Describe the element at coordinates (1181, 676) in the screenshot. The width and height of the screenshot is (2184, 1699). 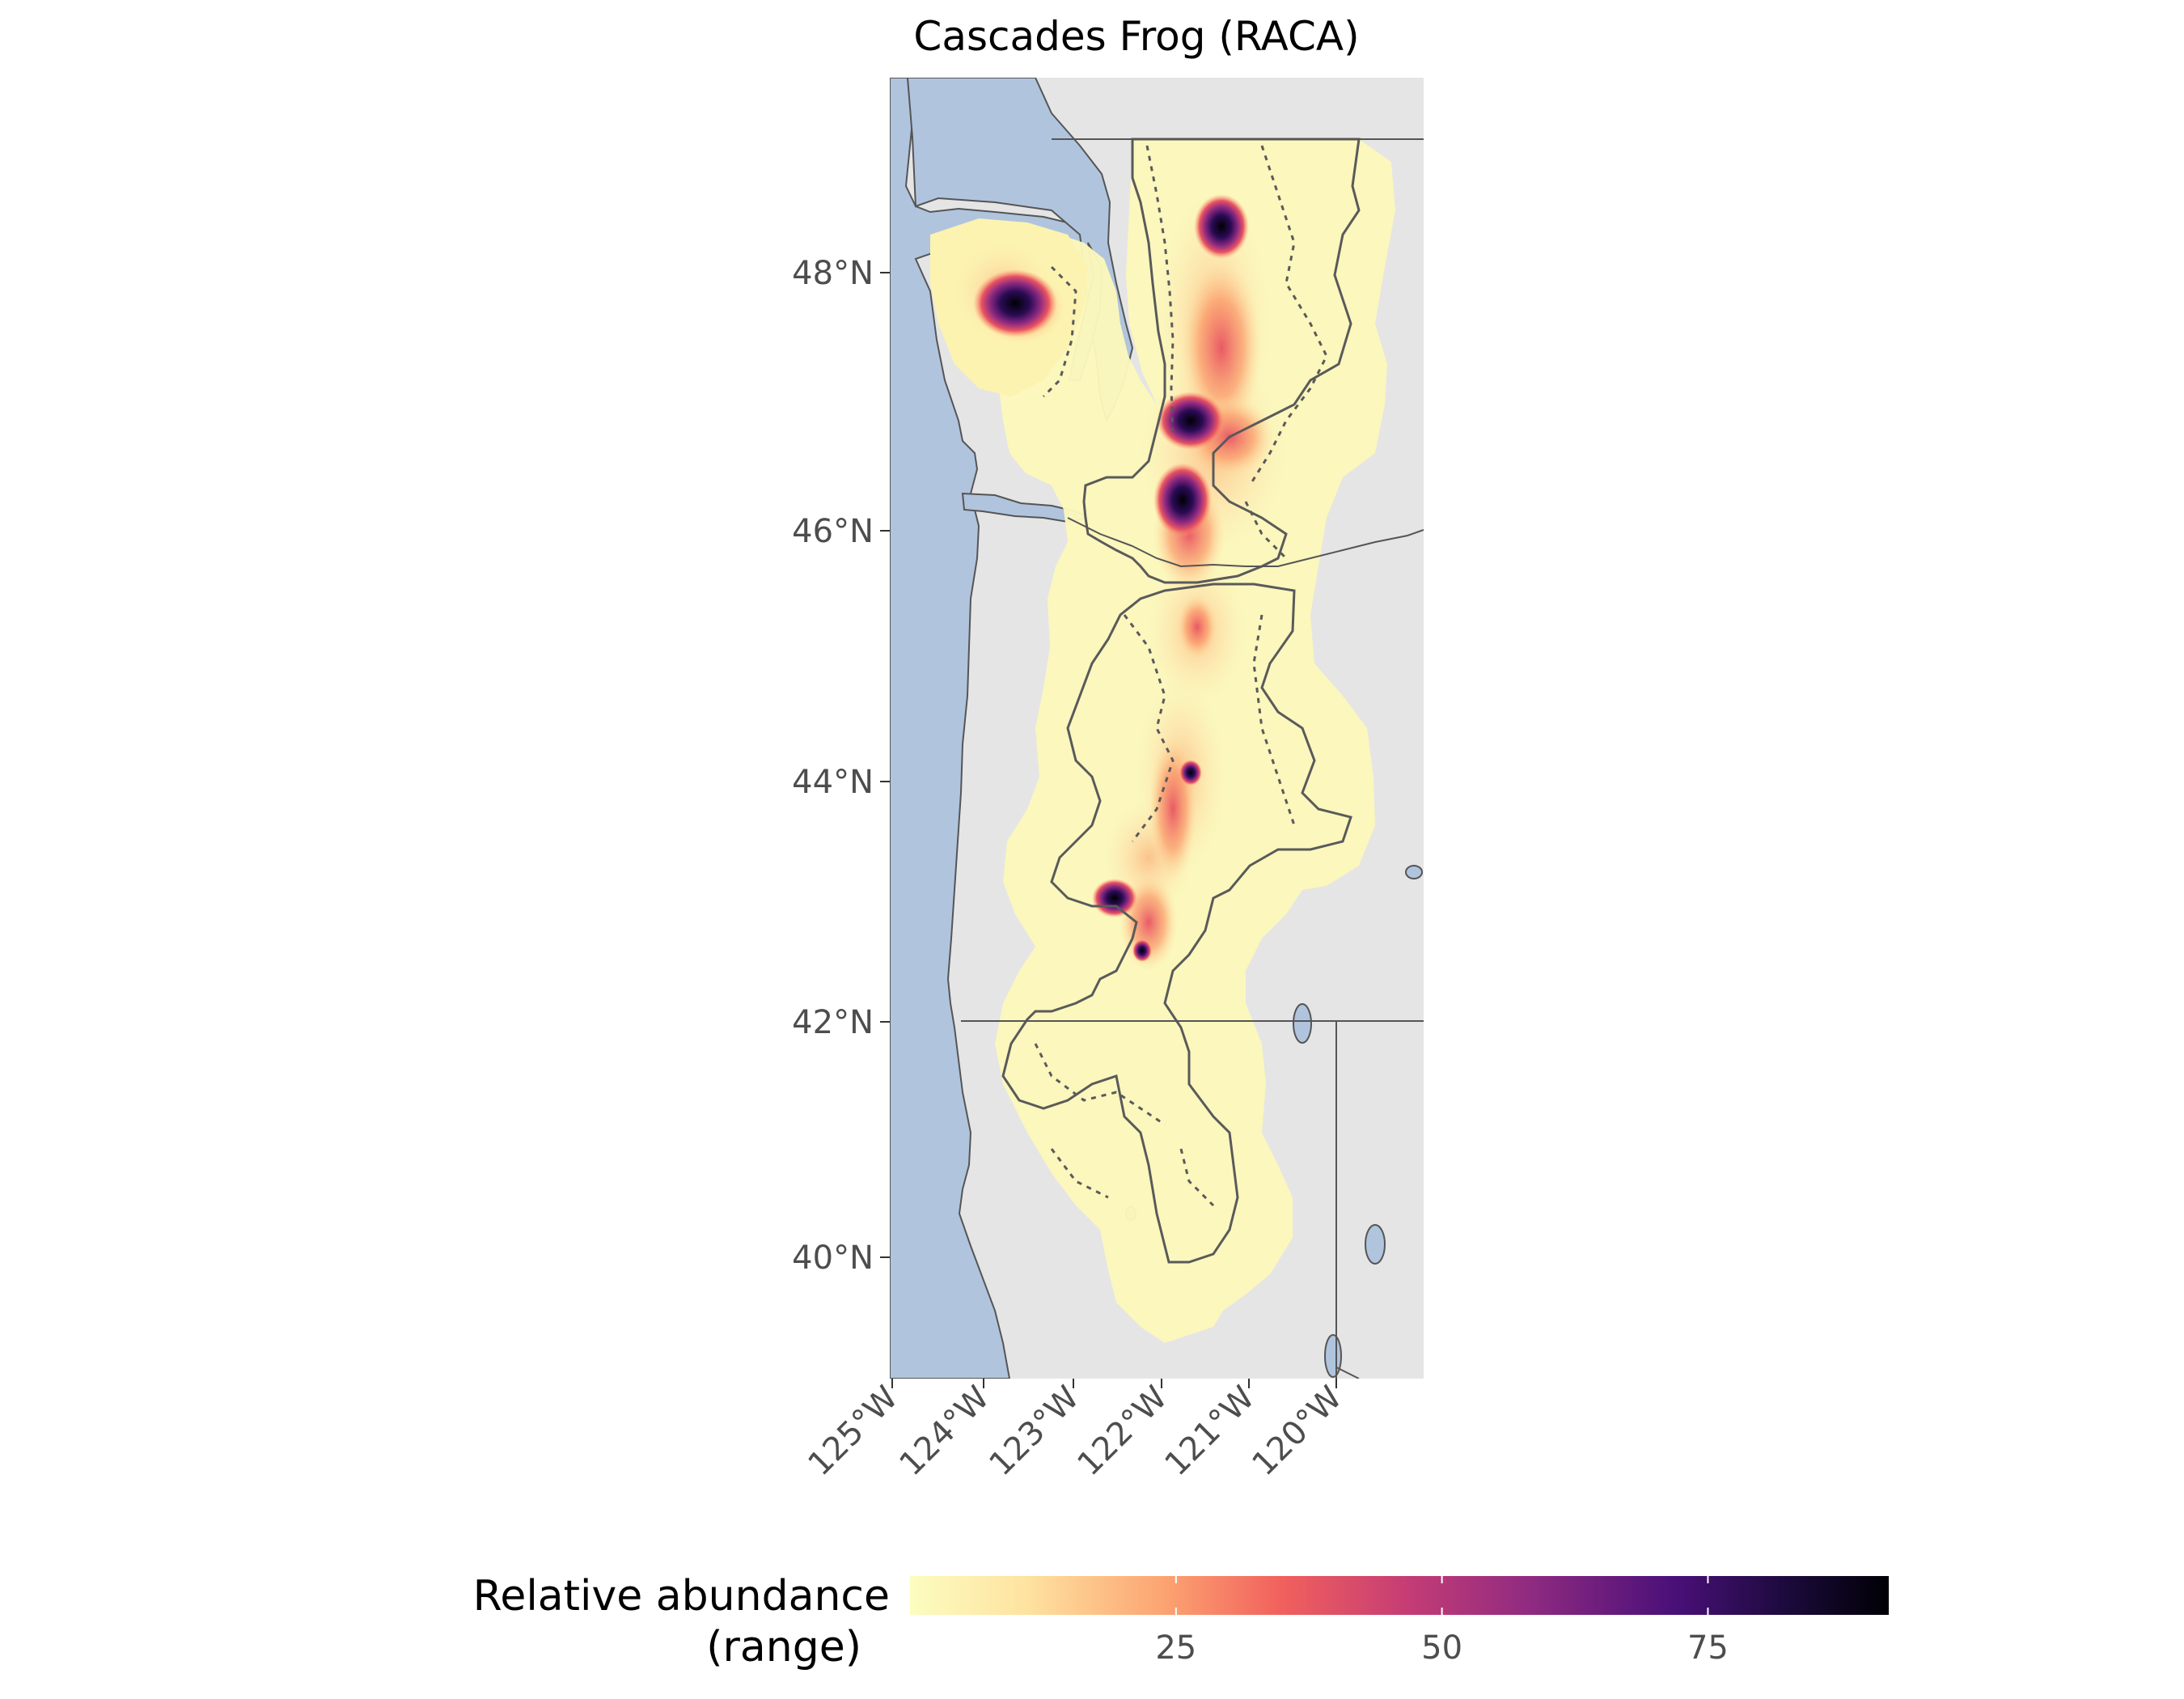
I see `dotted-boundary` at that location.